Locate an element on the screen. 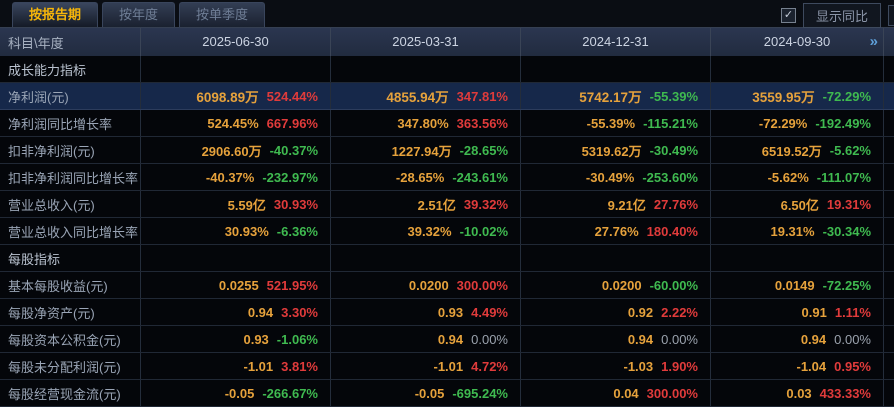  column-header: 2024-12-31 is located at coordinates (615, 42).